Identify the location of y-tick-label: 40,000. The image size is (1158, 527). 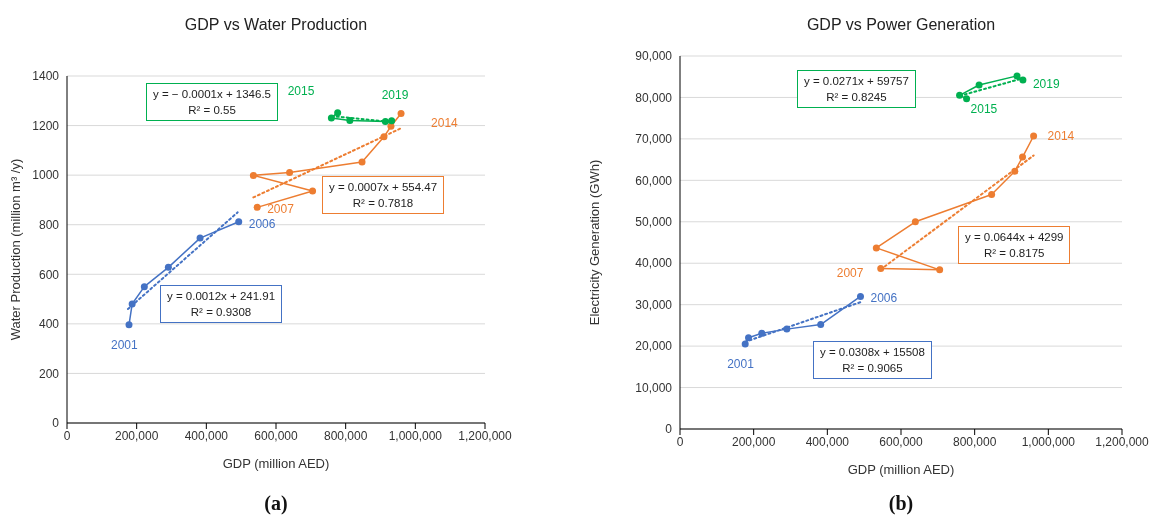
(654, 263).